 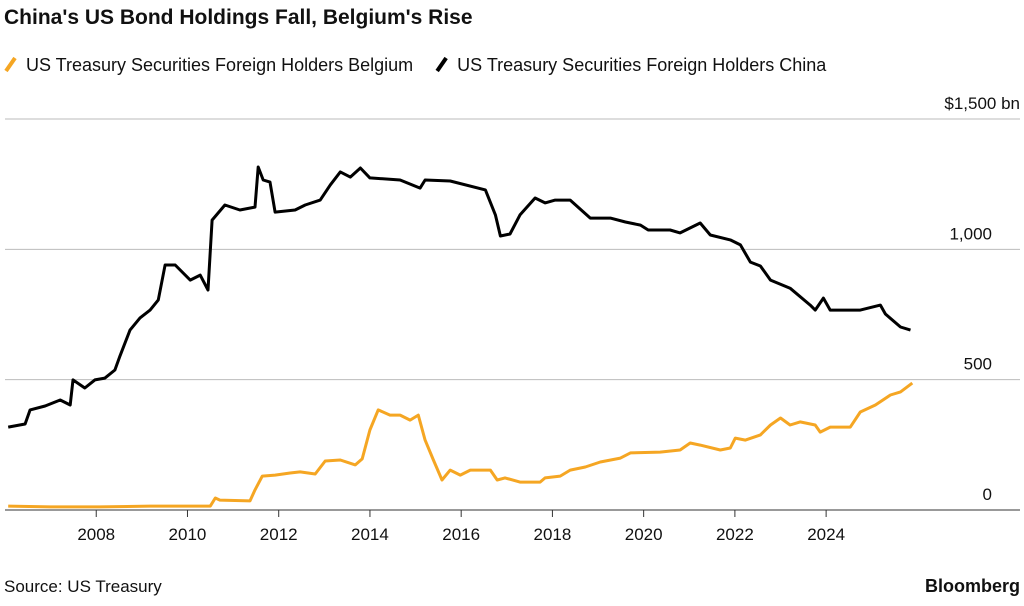 What do you see at coordinates (735, 534) in the screenshot?
I see `x-tick-label: 2022` at bounding box center [735, 534].